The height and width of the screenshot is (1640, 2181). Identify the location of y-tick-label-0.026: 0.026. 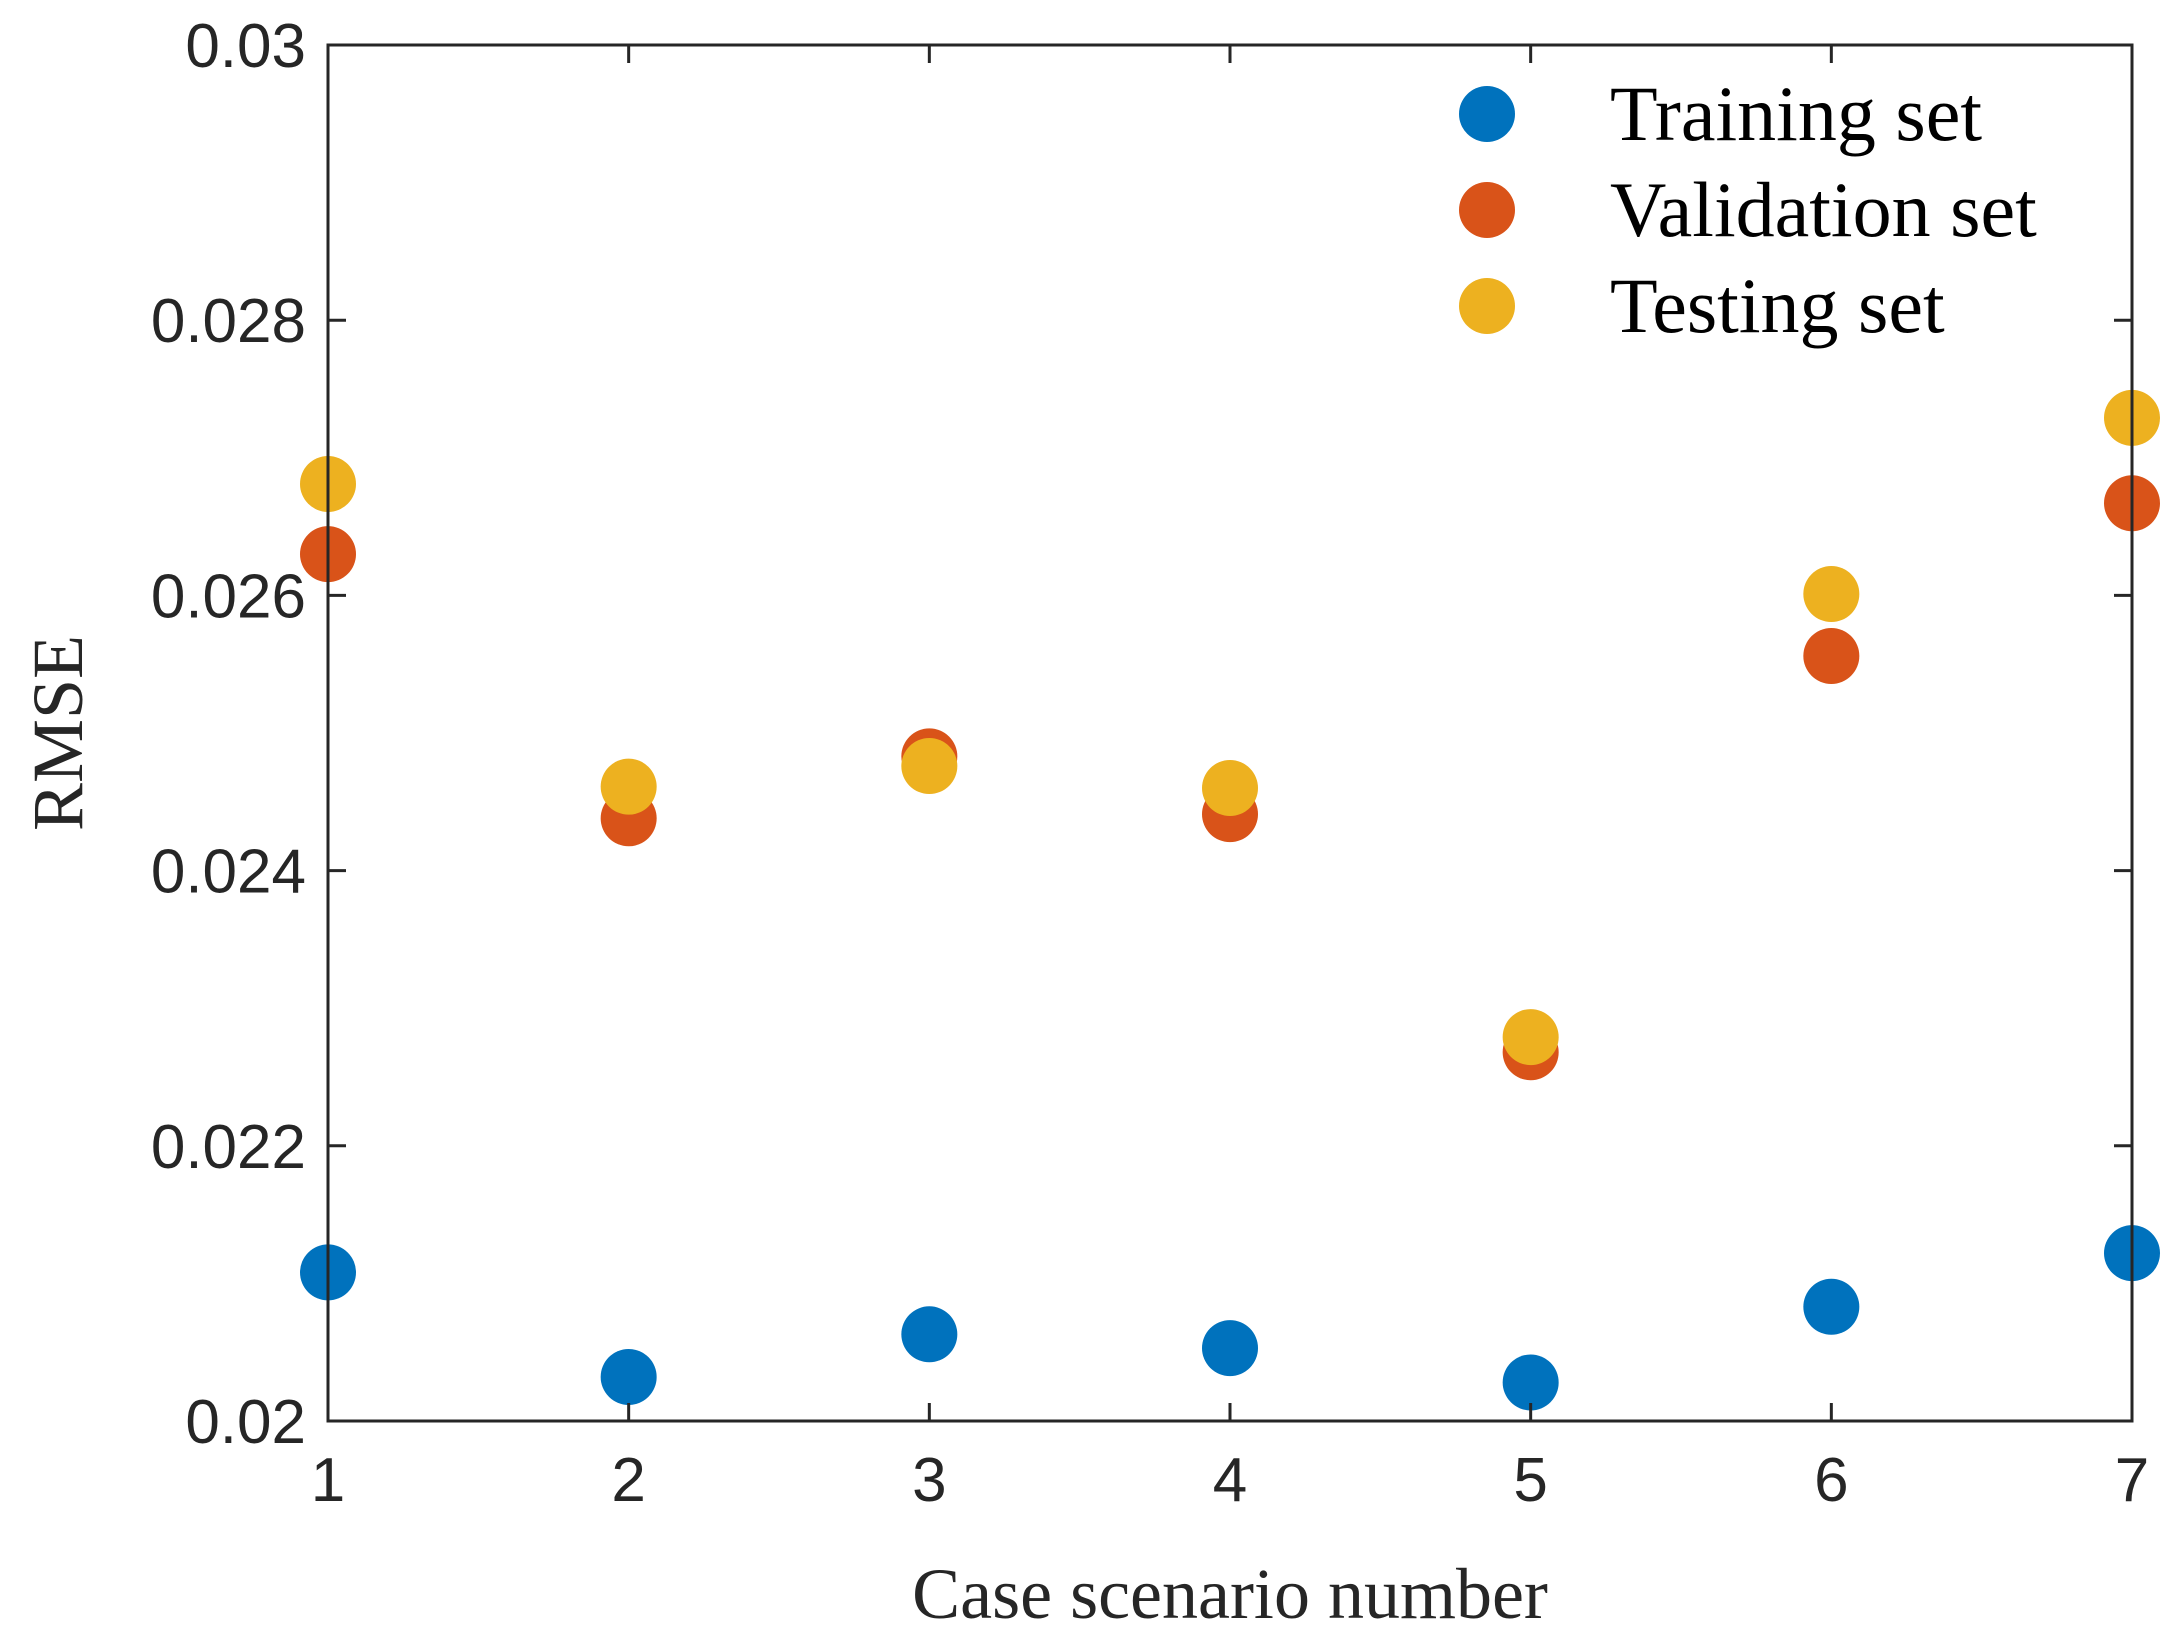
(228, 596).